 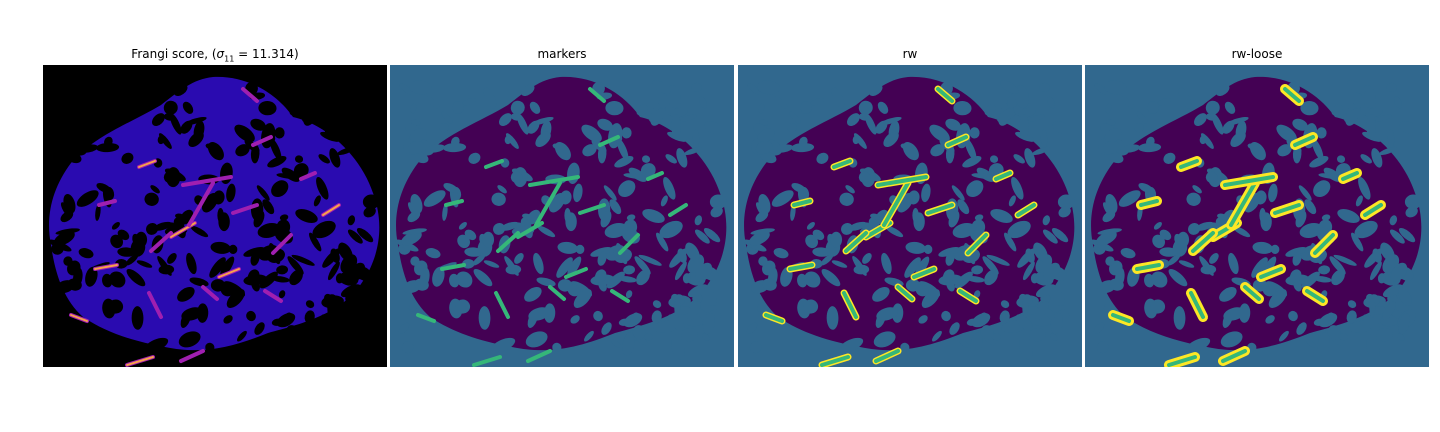 I want to click on markers-panel-title: markers, so click(x=562, y=54).